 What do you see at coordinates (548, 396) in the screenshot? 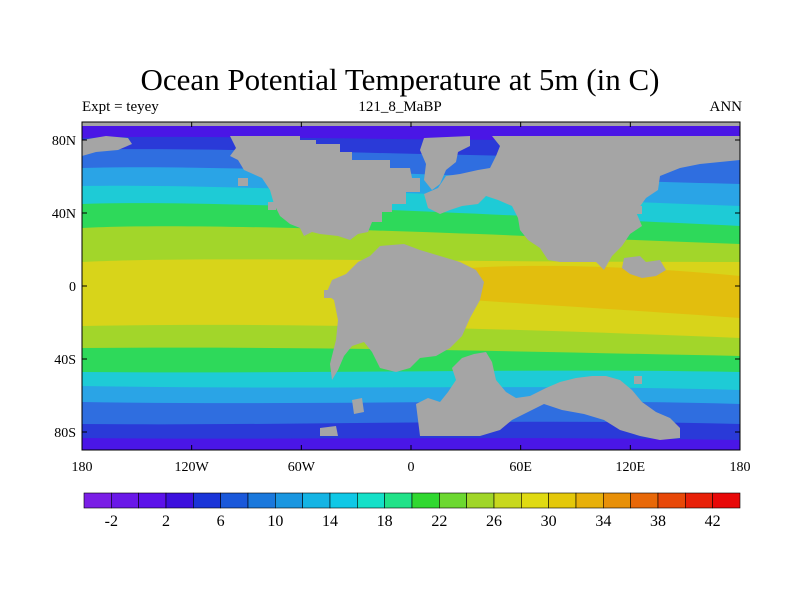
I see `land-antarctica` at bounding box center [548, 396].